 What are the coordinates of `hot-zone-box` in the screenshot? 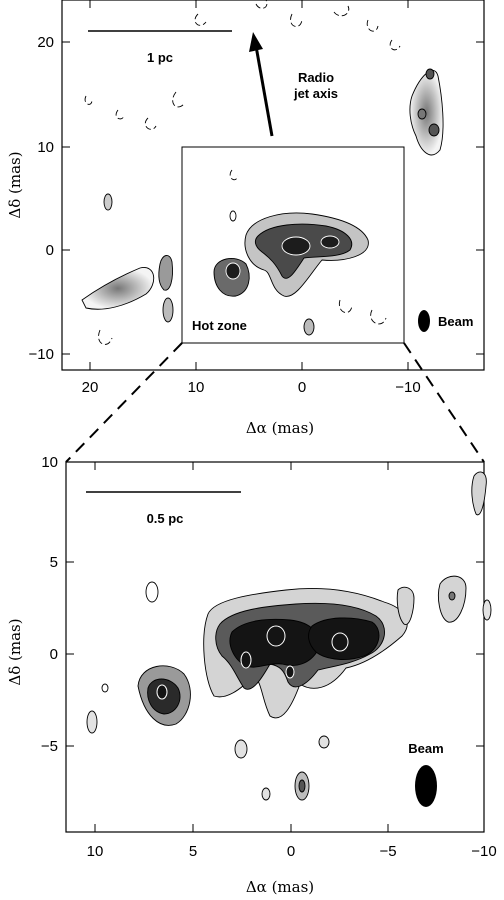 It's located at (293, 245).